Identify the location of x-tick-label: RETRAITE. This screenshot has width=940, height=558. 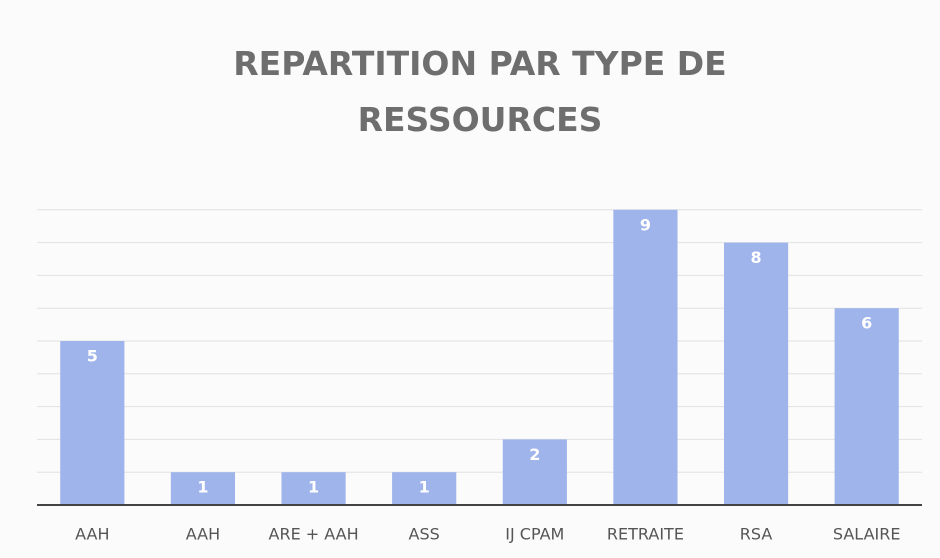
(645, 534).